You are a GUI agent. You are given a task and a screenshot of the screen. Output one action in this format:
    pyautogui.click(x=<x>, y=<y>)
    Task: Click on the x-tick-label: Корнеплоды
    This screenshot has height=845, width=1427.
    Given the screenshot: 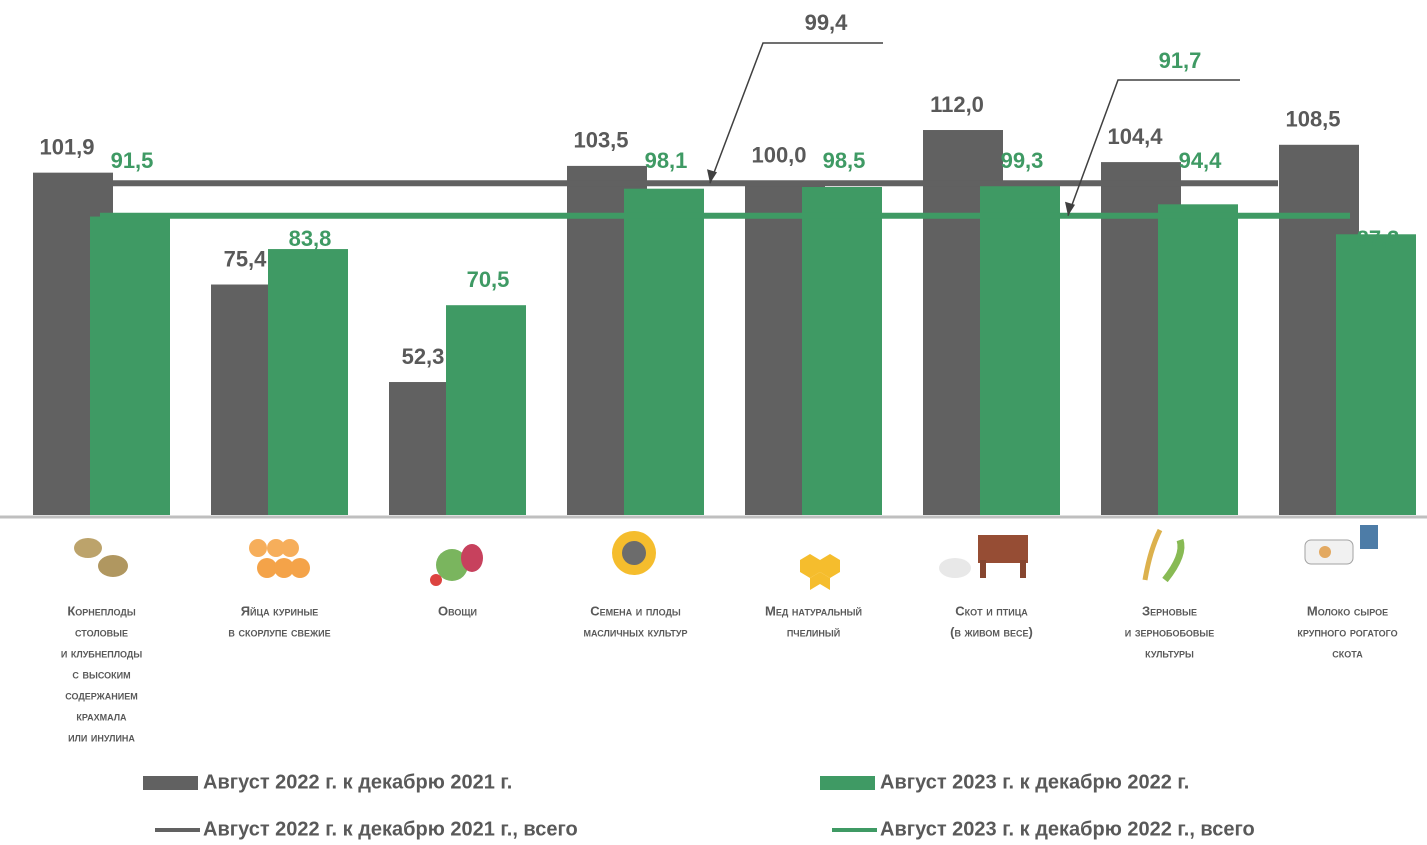 What is the action you would take?
    pyautogui.click(x=101, y=610)
    